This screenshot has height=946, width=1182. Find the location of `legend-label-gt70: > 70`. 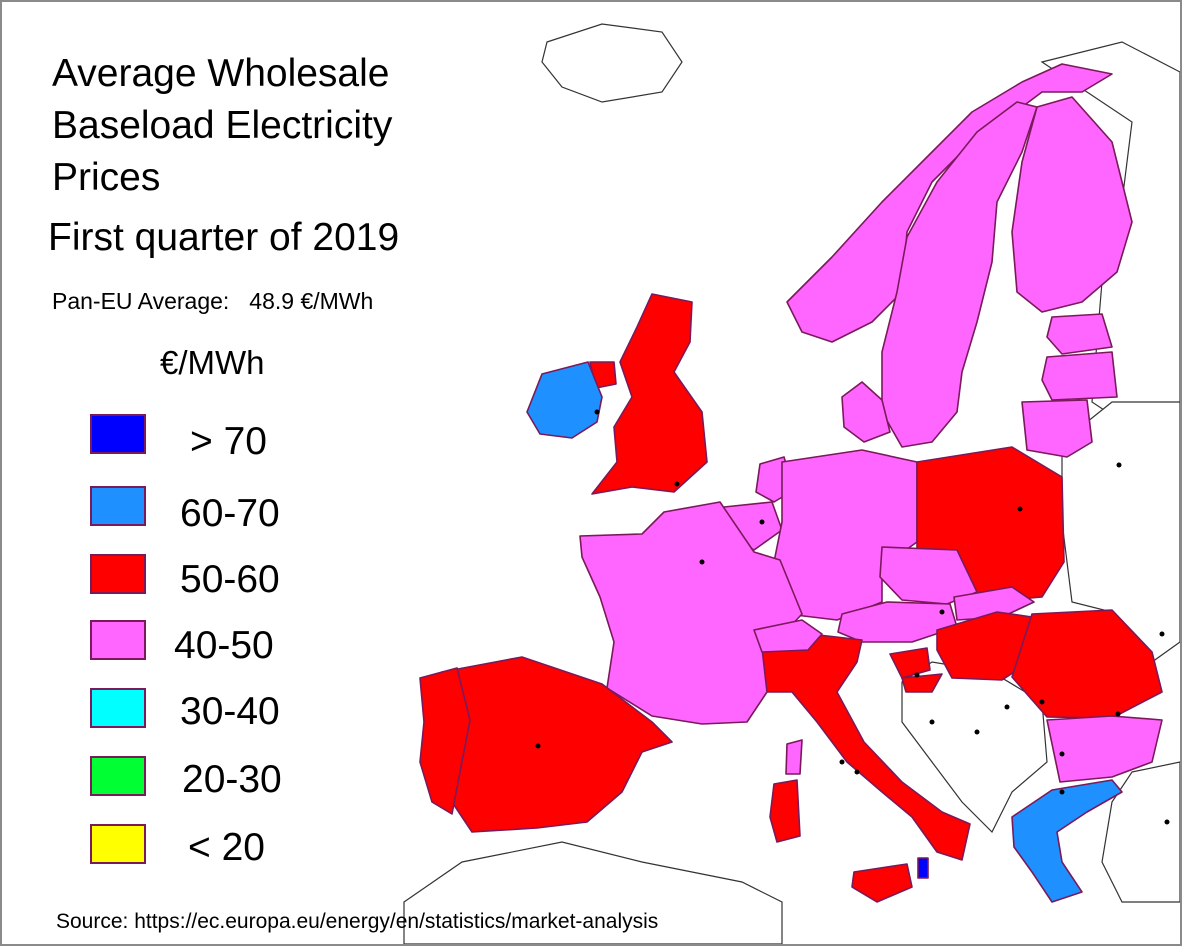

legend-label-gt70: > 70 is located at coordinates (228, 441).